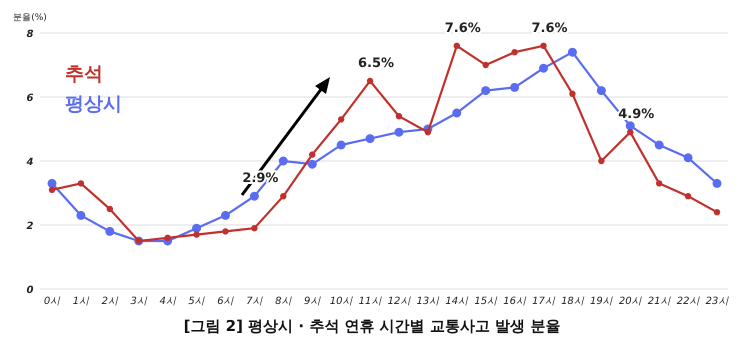 The width and height of the screenshot is (745, 343). I want to click on y-tick-label: 8, so click(30, 34).